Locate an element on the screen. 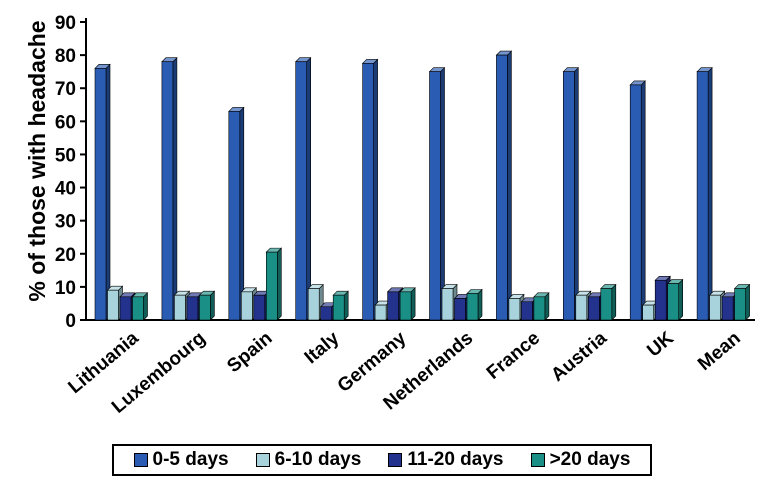  x-tick-label: France is located at coordinates (513, 356).